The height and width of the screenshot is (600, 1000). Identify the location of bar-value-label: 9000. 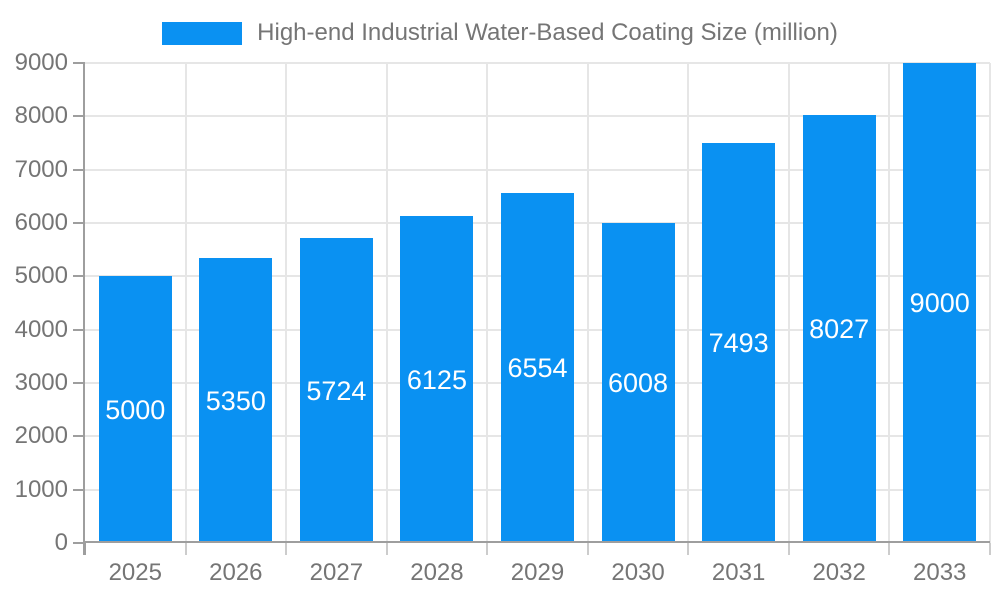
(939, 303).